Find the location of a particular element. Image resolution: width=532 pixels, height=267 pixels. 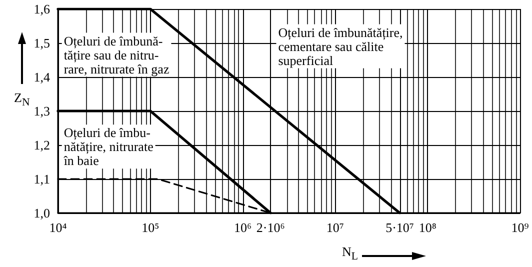

x-tick-label: 10⁸ is located at coordinates (427, 227).